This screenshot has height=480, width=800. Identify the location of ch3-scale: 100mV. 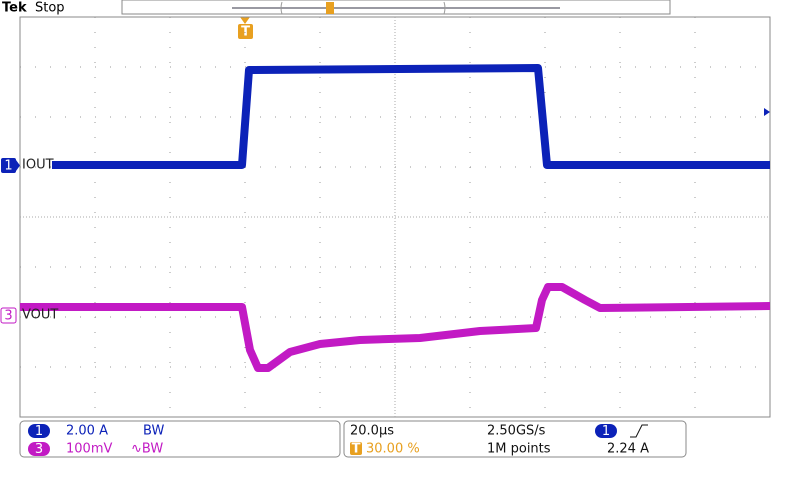
(89, 449).